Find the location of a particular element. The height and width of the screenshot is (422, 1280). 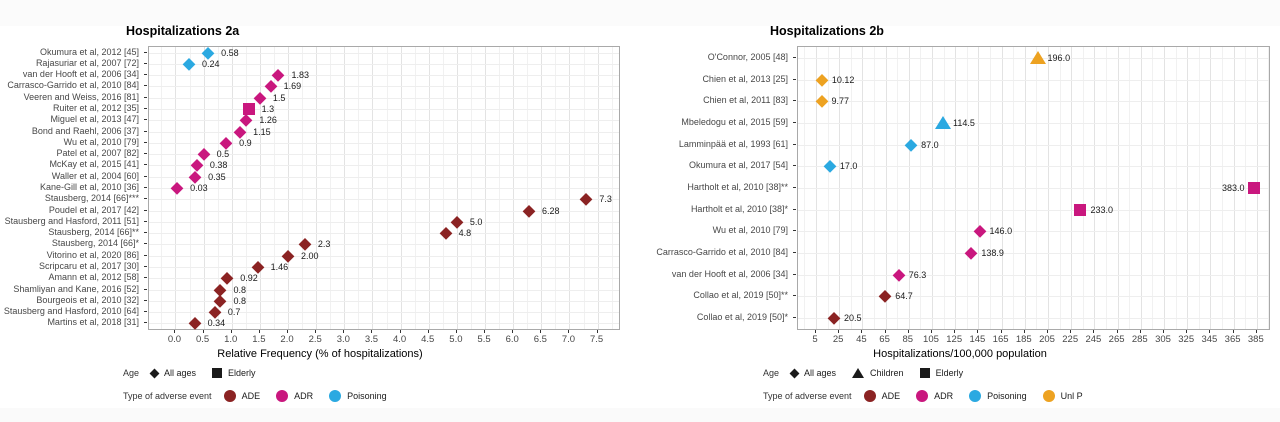

y-axis-label: Carrasco-Garrido et al, 2010 [84] is located at coordinates (73, 85).